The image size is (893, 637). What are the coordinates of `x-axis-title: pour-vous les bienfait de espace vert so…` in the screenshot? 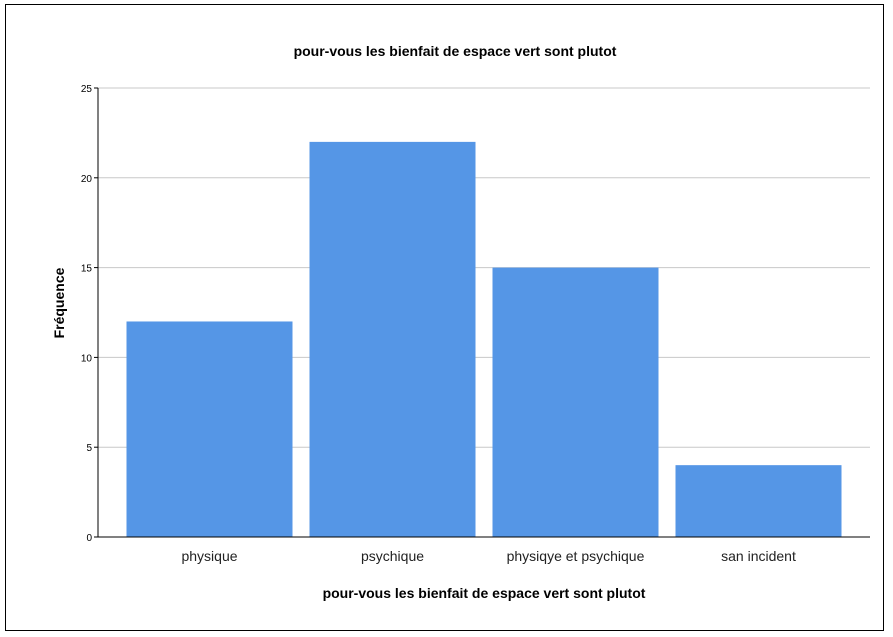 It's located at (484, 593).